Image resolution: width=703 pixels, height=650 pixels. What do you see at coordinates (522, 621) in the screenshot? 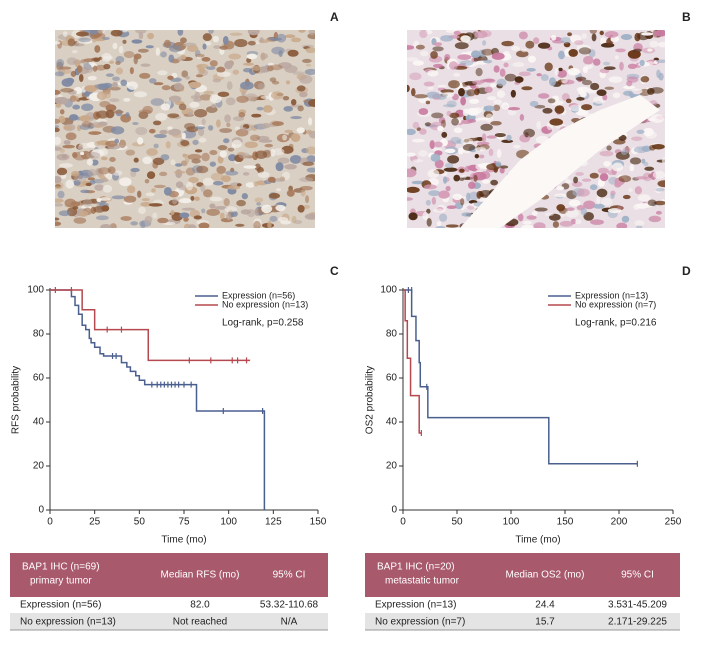
I see `table-row-bg` at bounding box center [522, 621].